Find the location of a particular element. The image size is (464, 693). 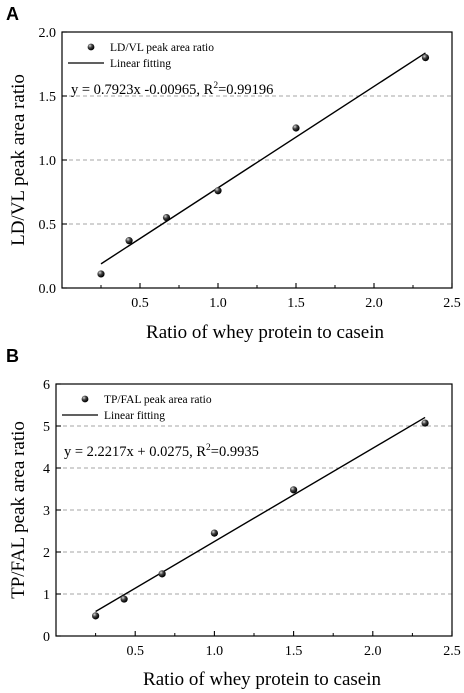

y-tick-label: 2 is located at coordinates (46, 553).